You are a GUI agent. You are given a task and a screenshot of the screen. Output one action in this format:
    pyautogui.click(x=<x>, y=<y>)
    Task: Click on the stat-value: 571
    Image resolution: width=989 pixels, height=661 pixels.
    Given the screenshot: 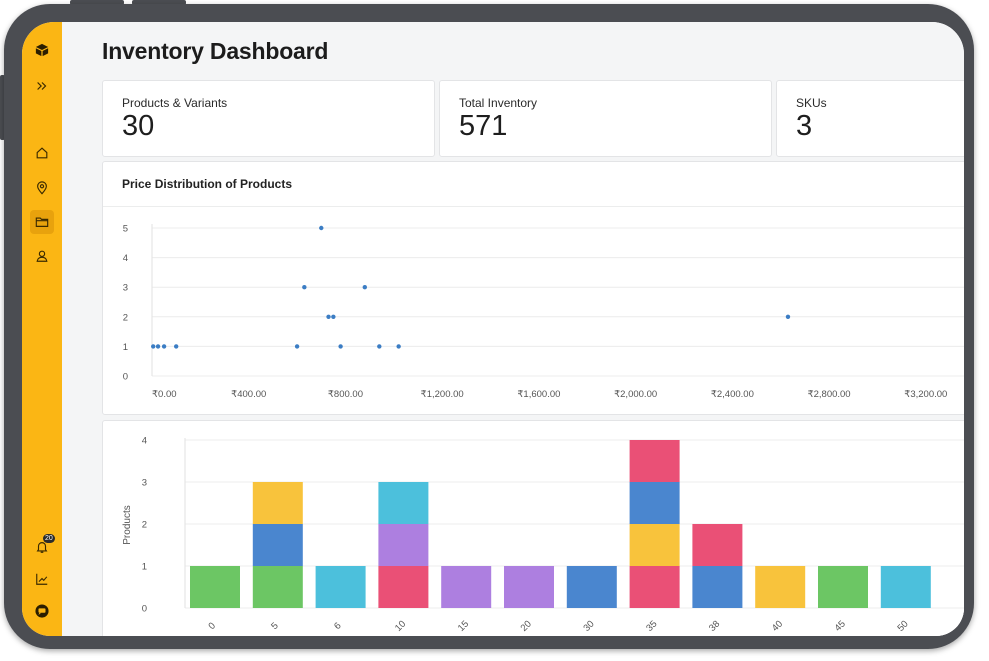 What is the action you would take?
    pyautogui.click(x=483, y=126)
    